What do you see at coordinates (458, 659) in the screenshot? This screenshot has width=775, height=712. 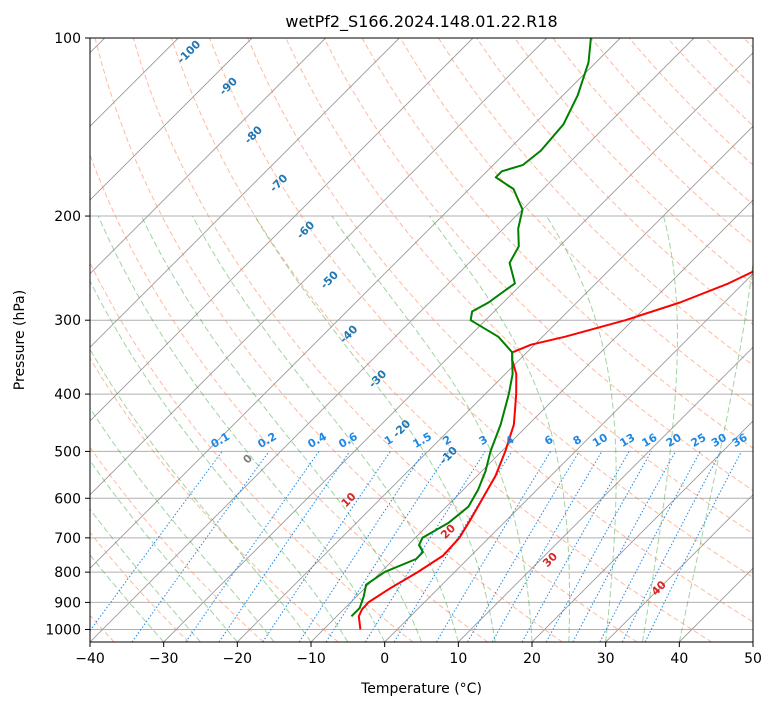 I see `x-tick-label: 10` at bounding box center [458, 659].